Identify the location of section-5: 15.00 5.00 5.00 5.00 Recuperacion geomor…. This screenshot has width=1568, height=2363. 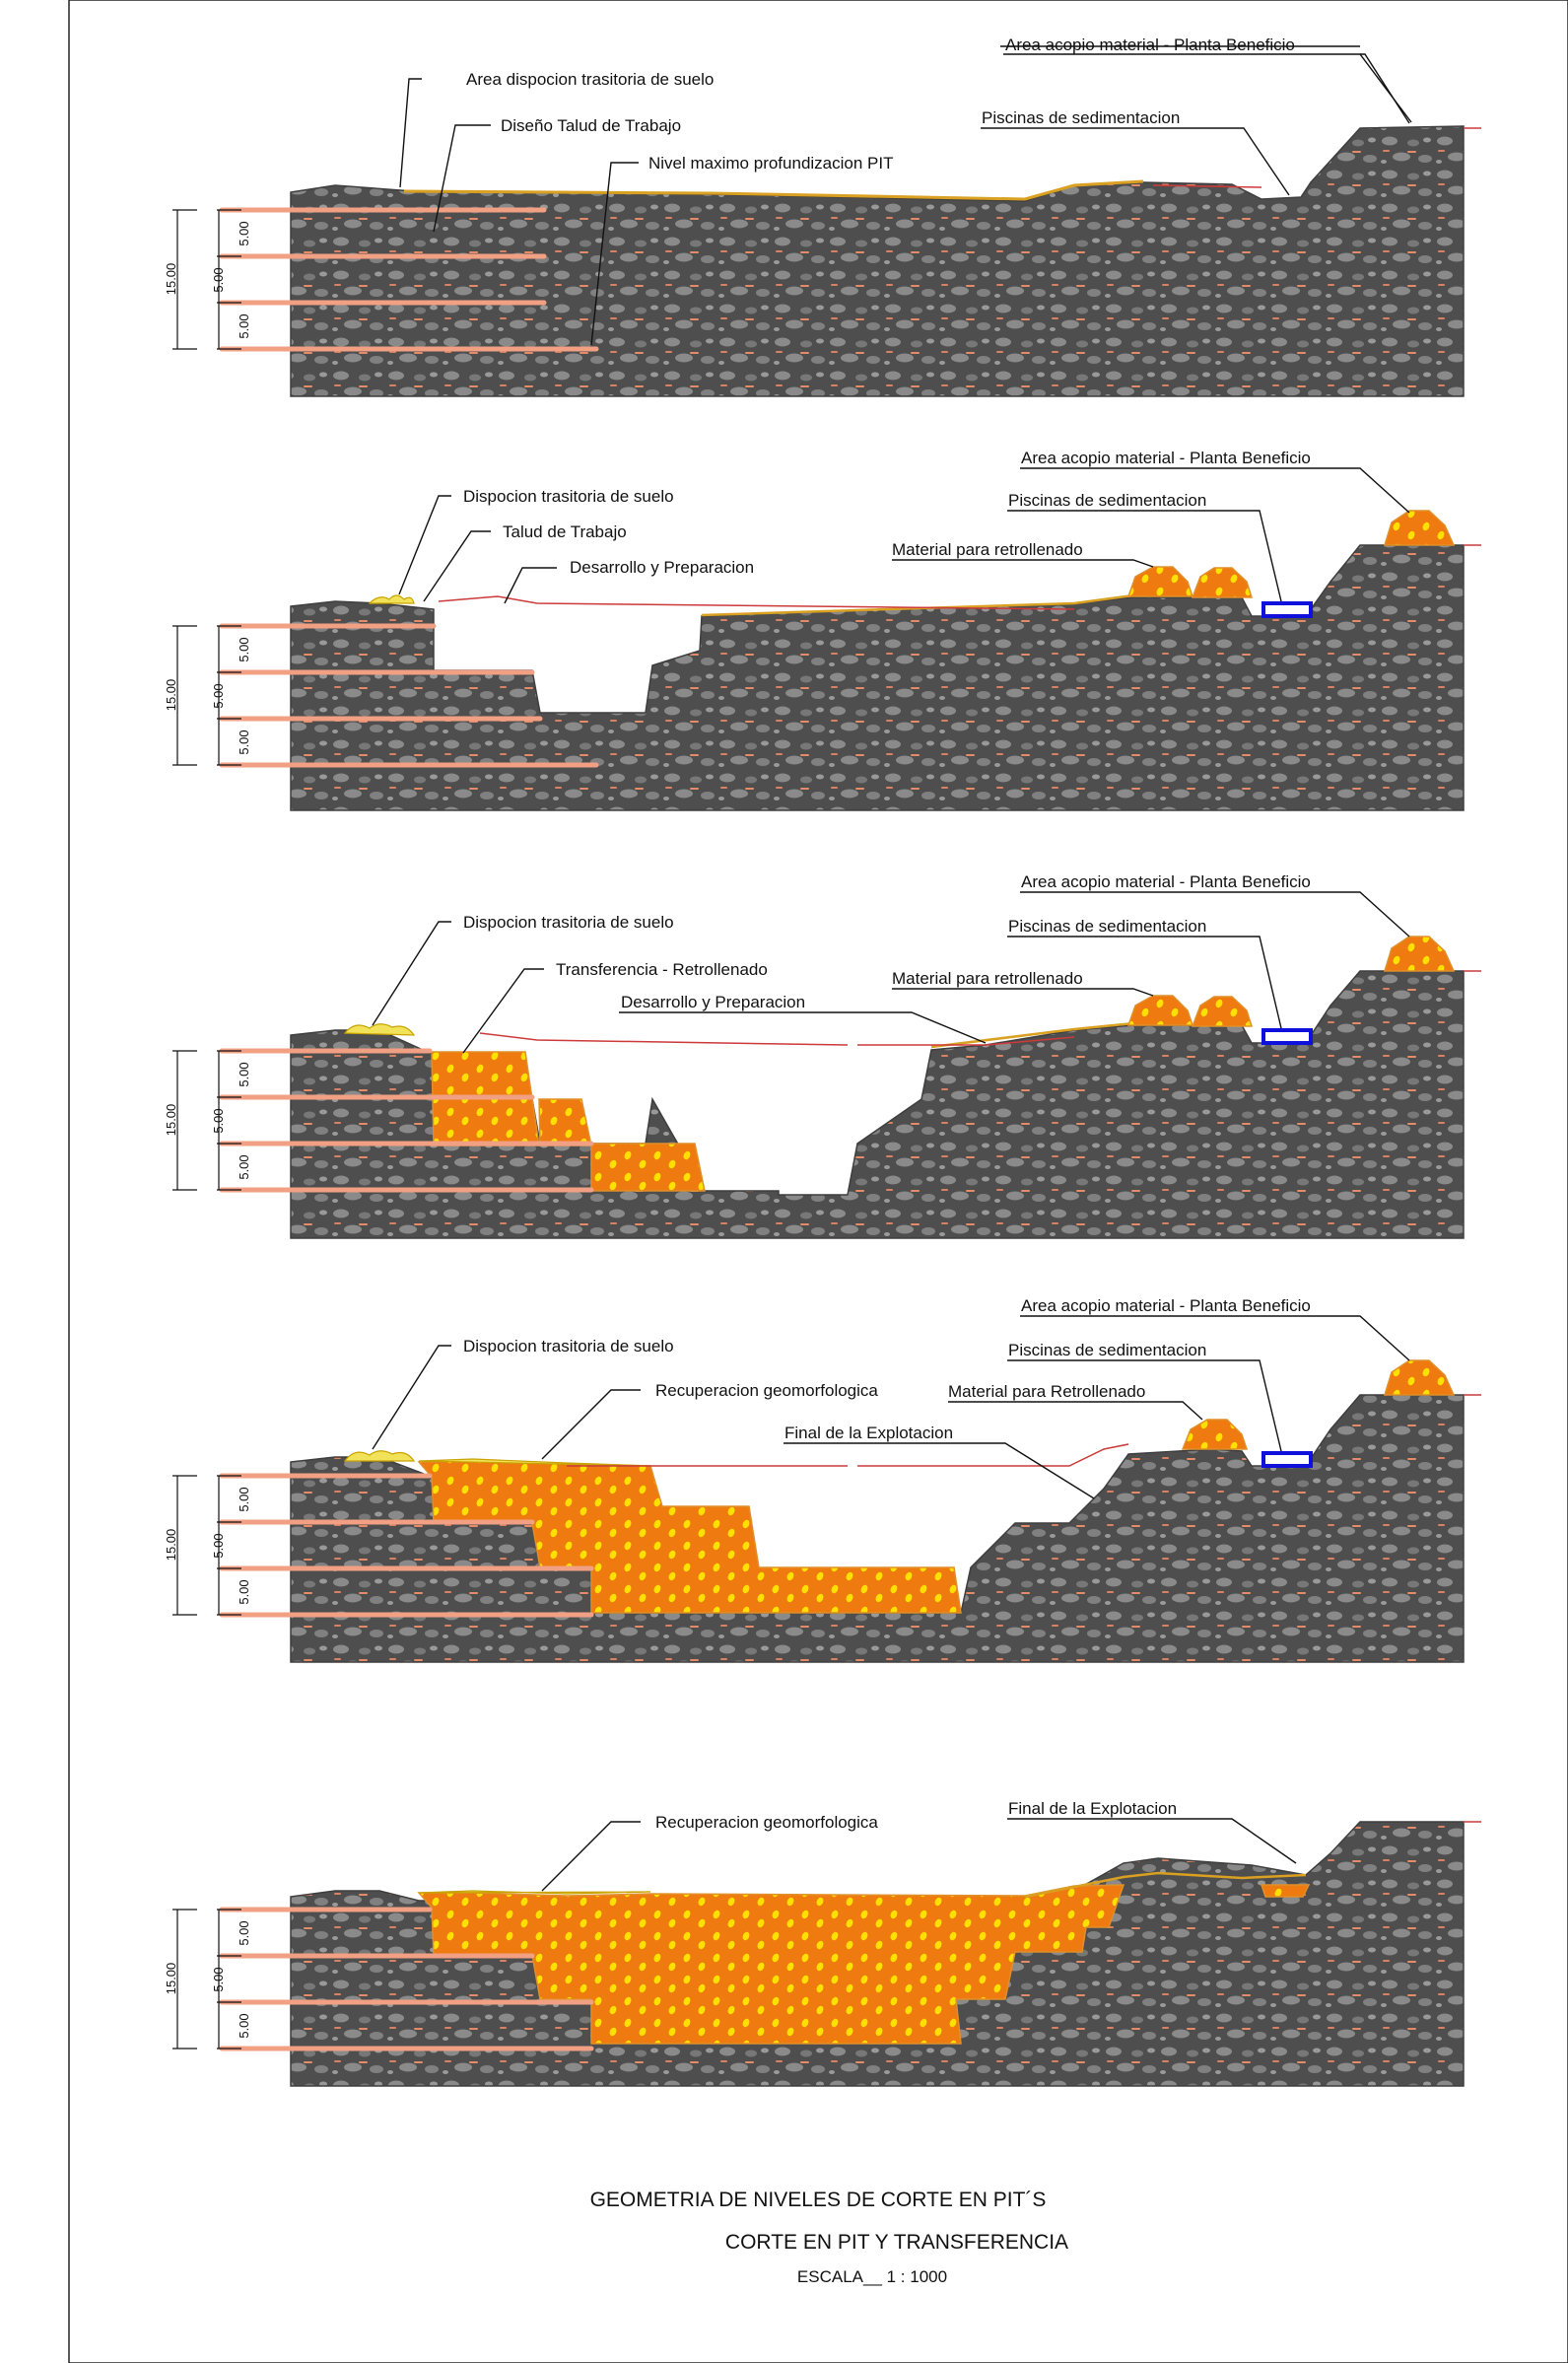
(822, 1943).